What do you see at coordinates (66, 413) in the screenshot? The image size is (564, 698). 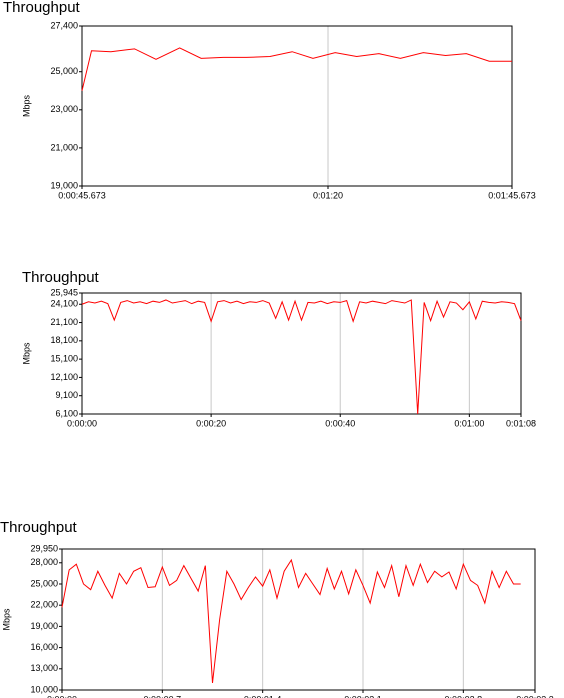 I see `y-tick-label: 6,100` at bounding box center [66, 413].